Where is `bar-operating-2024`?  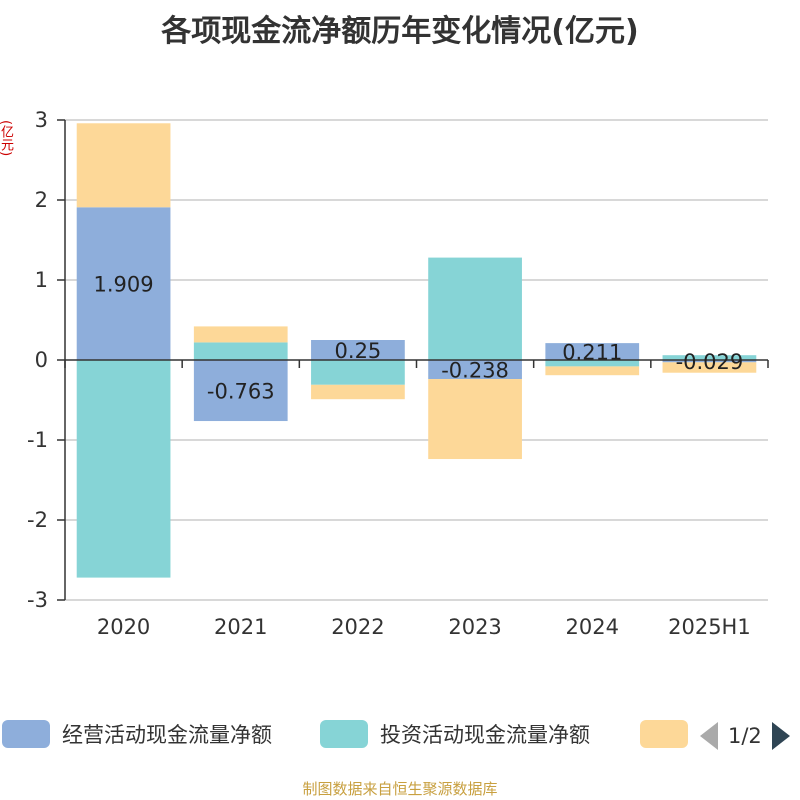
bar-operating-2024 is located at coordinates (592, 351).